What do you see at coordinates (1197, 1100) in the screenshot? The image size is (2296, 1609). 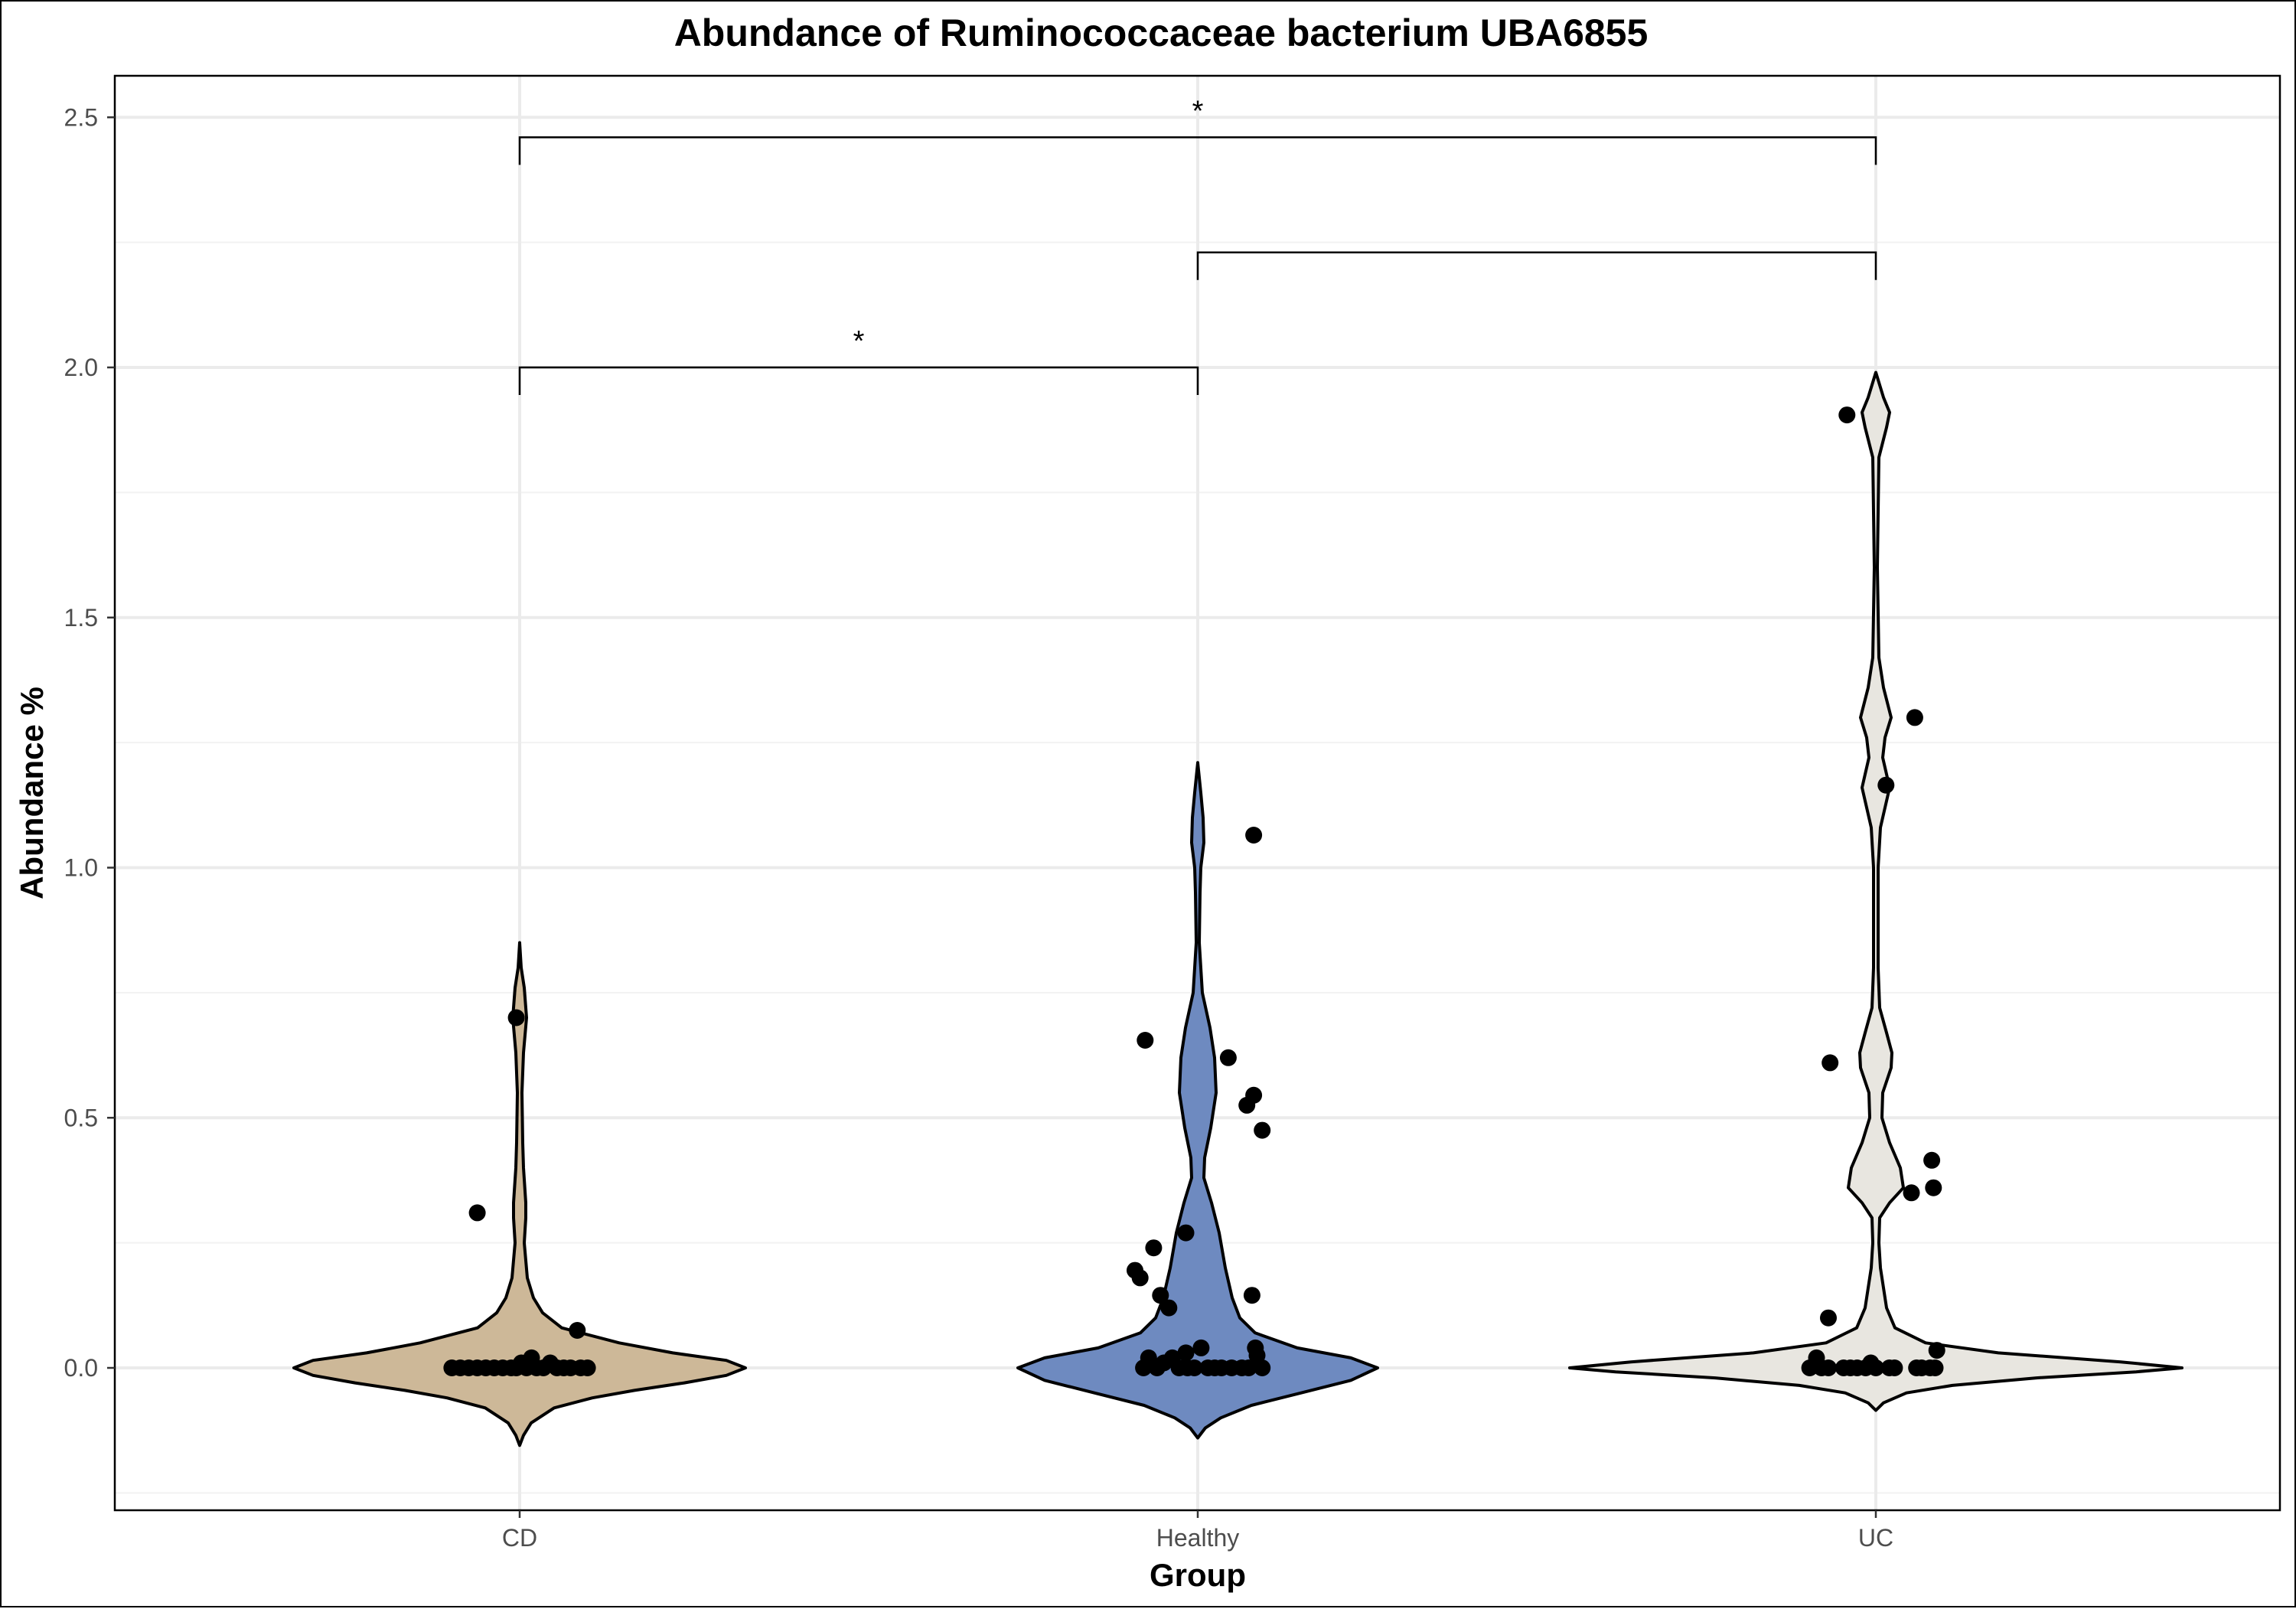 I see `violin-healthy` at bounding box center [1197, 1100].